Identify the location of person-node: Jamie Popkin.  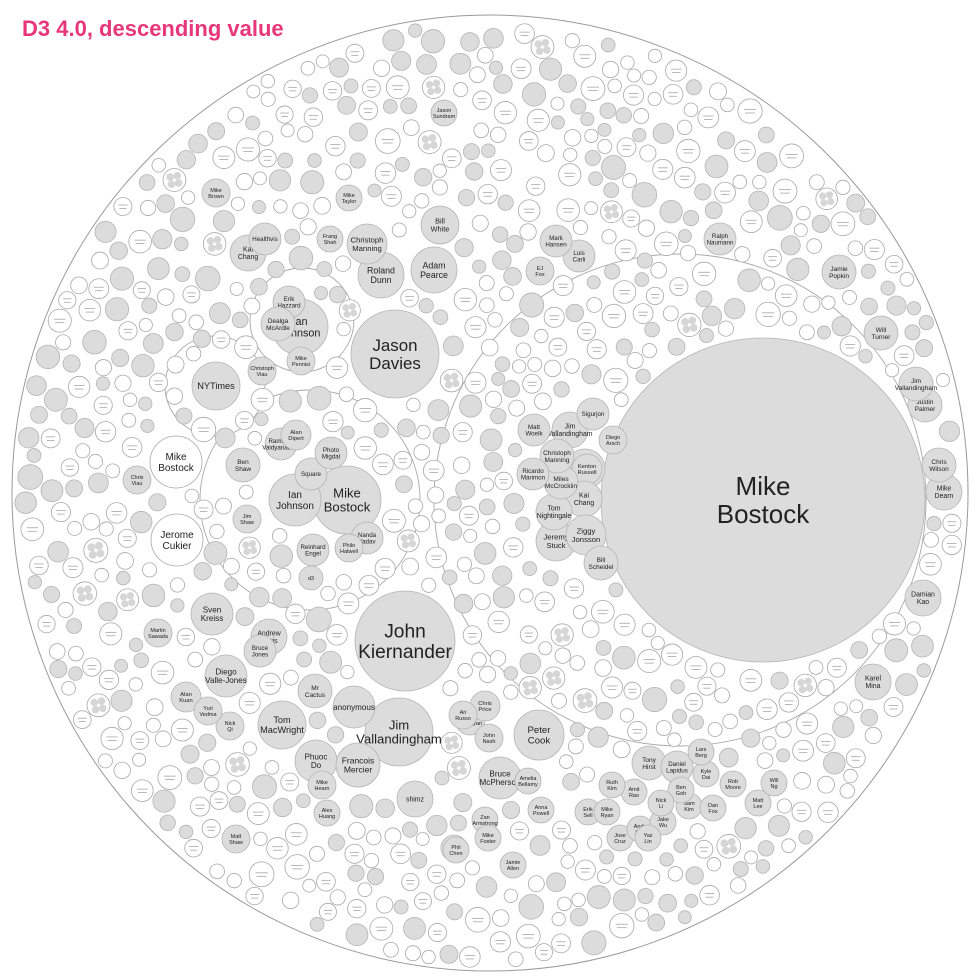
(839, 272).